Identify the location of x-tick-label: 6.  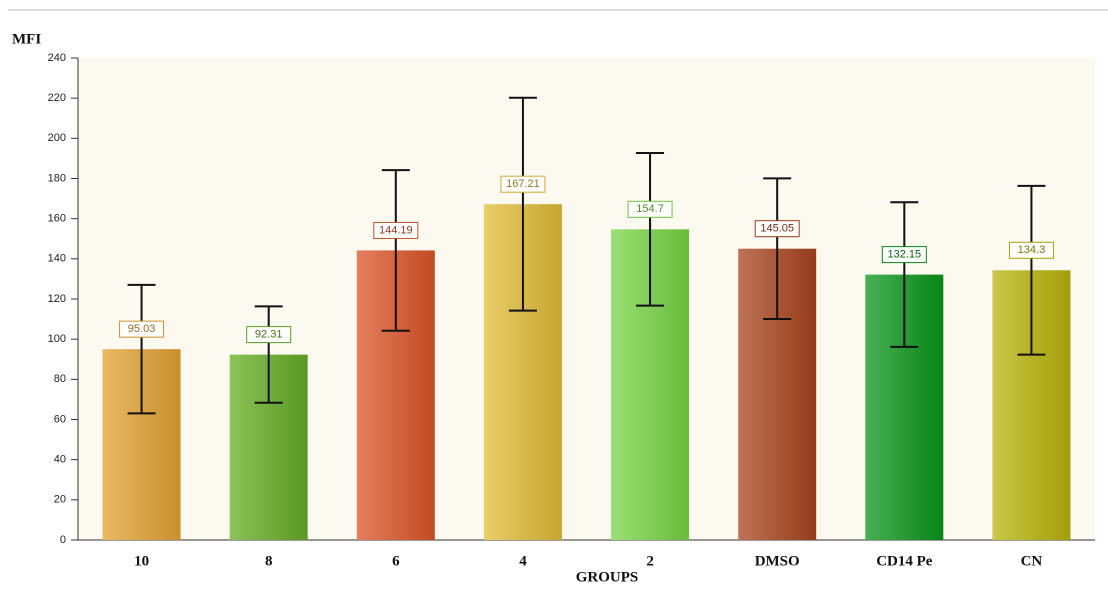
(396, 561).